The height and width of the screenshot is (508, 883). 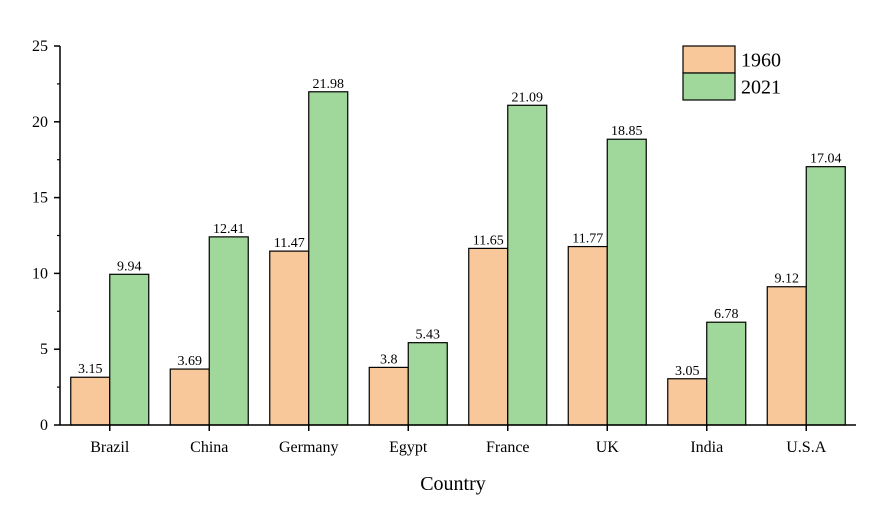 What do you see at coordinates (687, 402) in the screenshot?
I see `bar-1960-india` at bounding box center [687, 402].